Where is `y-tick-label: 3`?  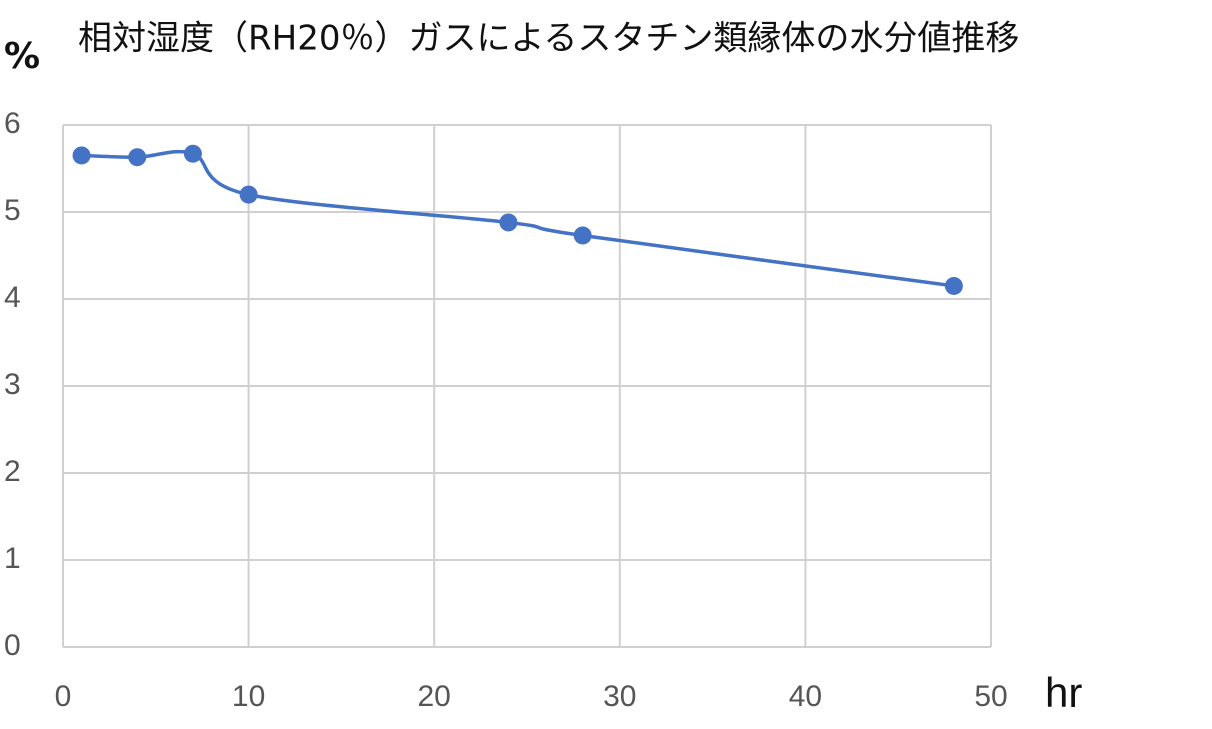
y-tick-label: 3 is located at coordinates (12, 384).